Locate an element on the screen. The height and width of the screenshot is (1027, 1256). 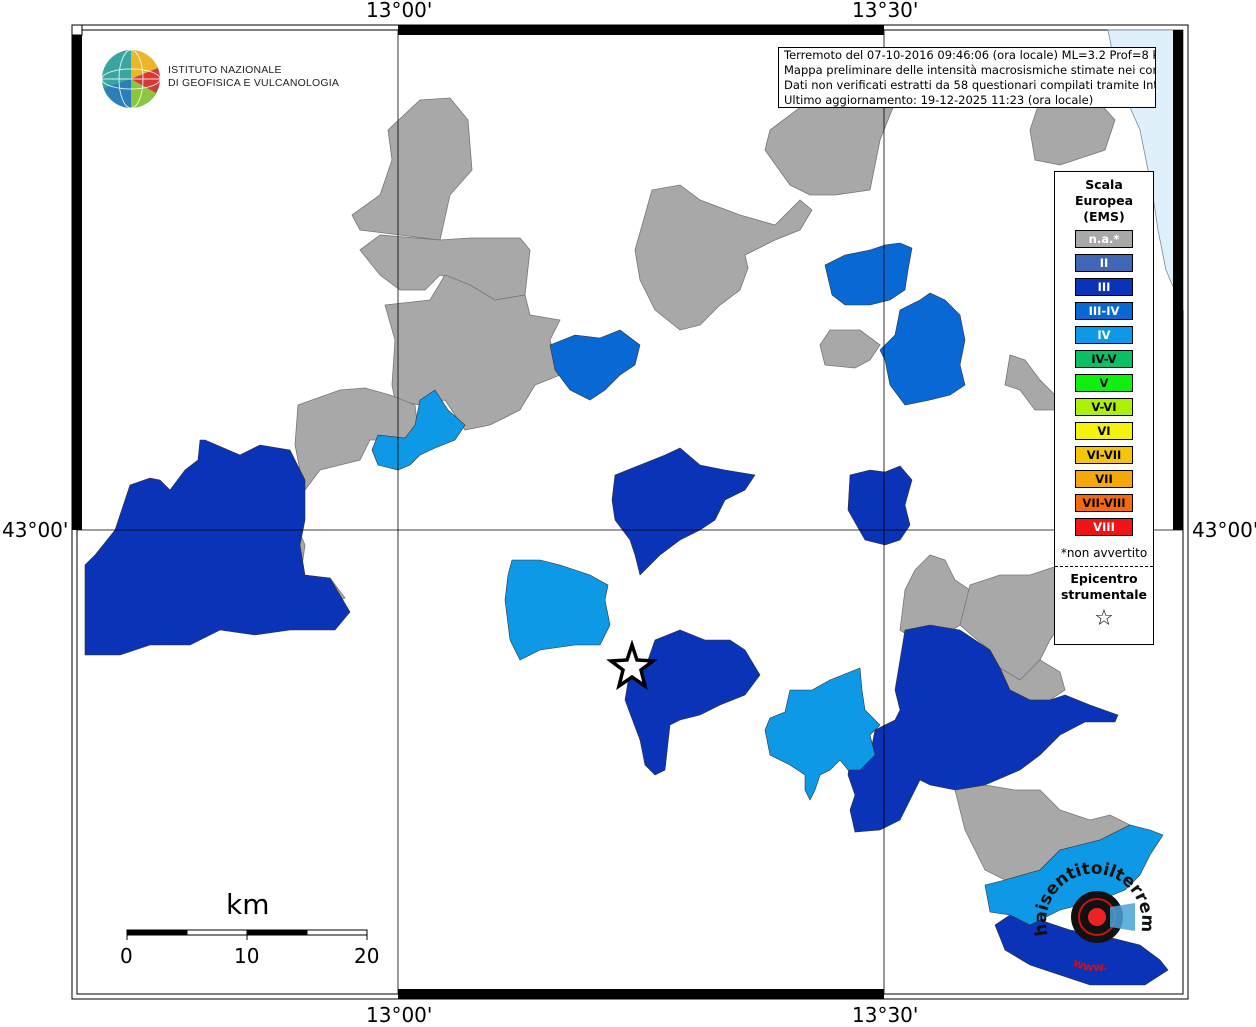
legend-swatch: VIII is located at coordinates (1104, 527).